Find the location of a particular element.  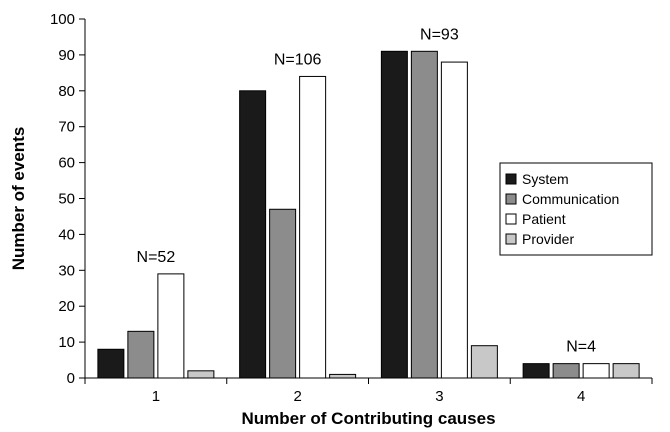

cluster-count-label: N=52 is located at coordinates (156, 257).